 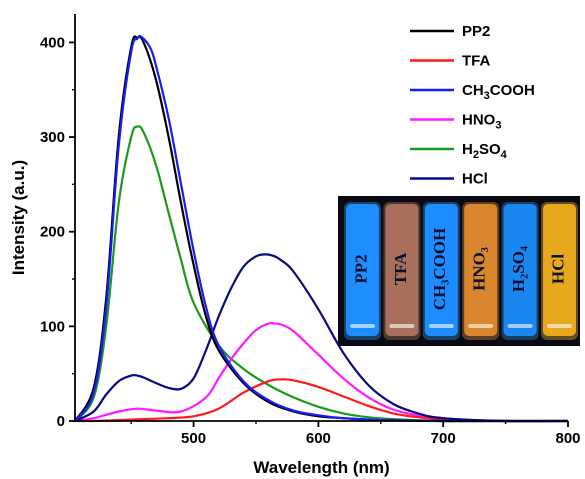 I want to click on legend-label: H2SO4, so click(x=485, y=151).